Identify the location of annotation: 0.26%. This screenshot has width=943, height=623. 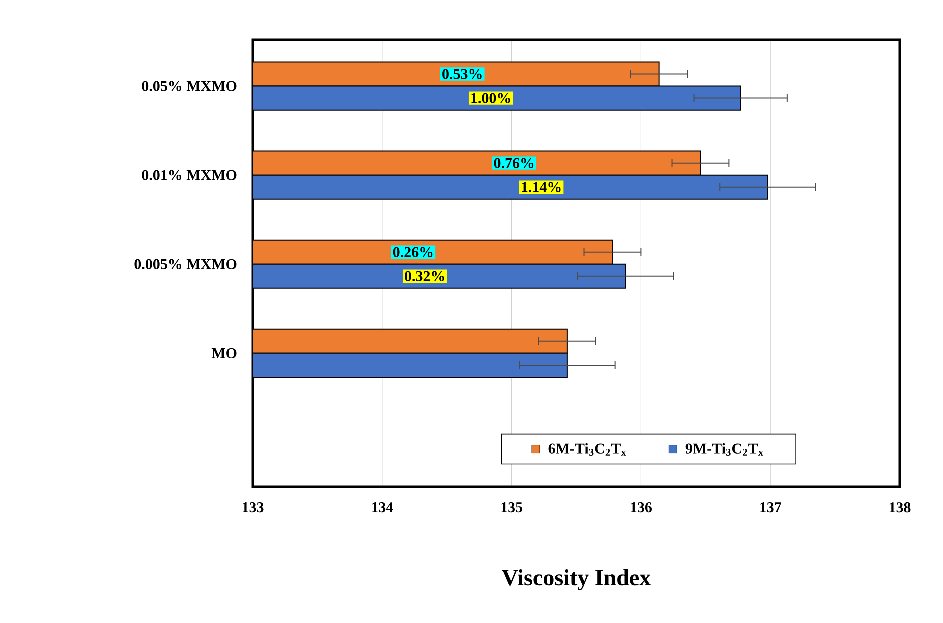
(413, 252).